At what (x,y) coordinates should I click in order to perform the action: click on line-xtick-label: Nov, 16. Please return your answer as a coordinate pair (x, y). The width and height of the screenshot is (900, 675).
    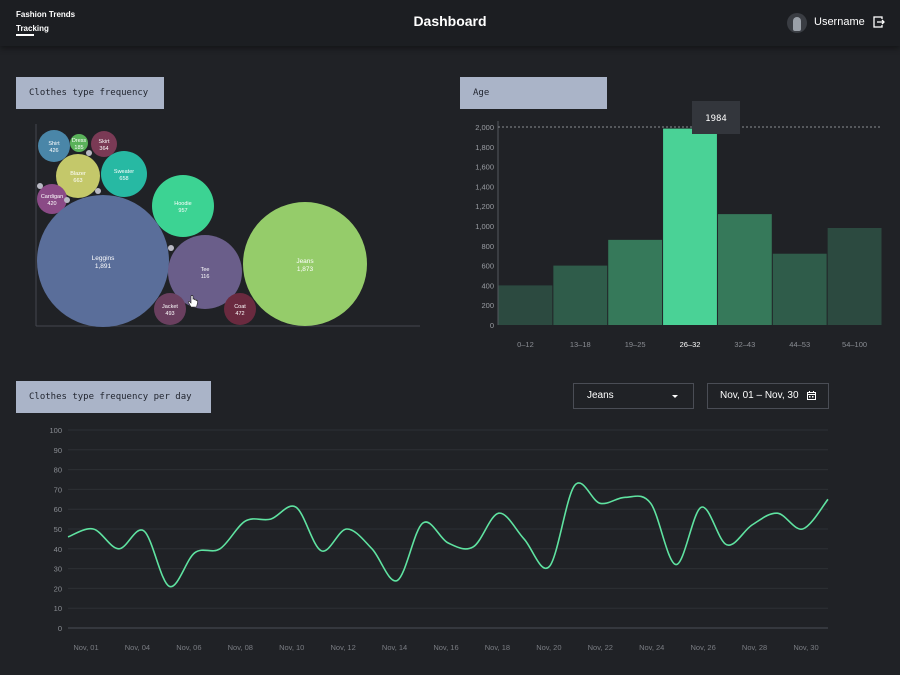
    Looking at the image, I should click on (445, 647).